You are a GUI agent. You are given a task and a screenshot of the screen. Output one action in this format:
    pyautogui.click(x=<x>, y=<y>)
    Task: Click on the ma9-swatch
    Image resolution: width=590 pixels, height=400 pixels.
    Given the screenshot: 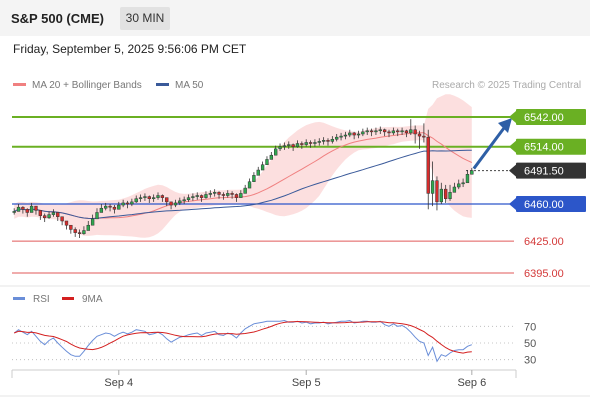 What is the action you would take?
    pyautogui.click(x=68, y=298)
    